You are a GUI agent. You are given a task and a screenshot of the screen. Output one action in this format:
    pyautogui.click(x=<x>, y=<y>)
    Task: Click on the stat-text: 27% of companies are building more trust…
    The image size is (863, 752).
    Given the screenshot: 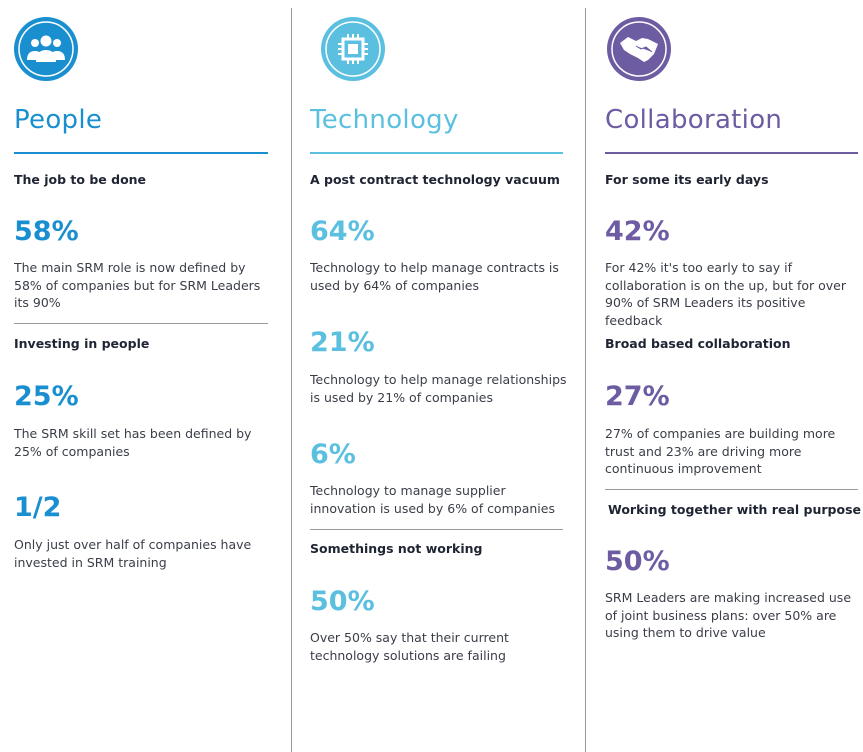 What is the action you would take?
    pyautogui.click(x=720, y=451)
    